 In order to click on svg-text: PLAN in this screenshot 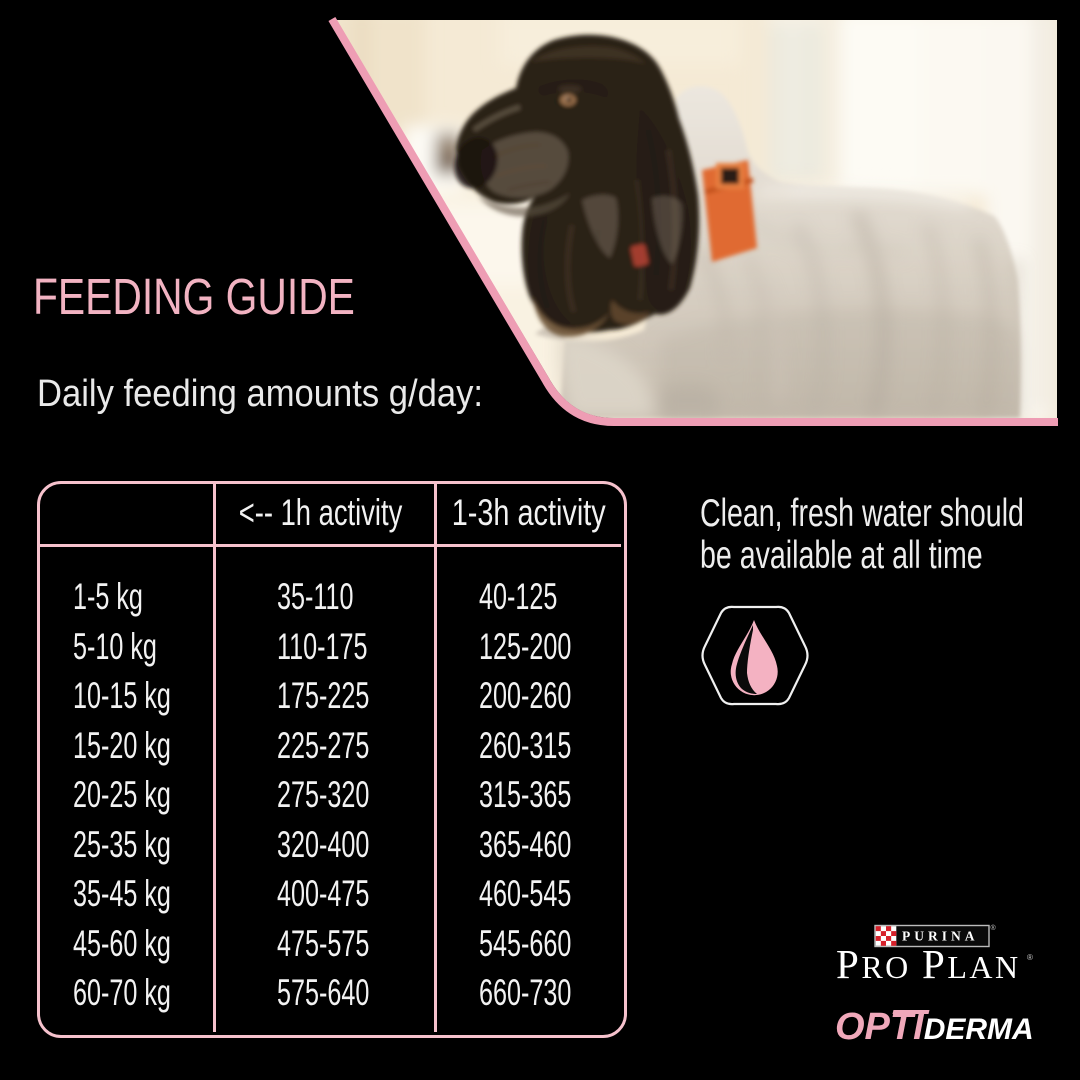, I will do `click(971, 962)`.